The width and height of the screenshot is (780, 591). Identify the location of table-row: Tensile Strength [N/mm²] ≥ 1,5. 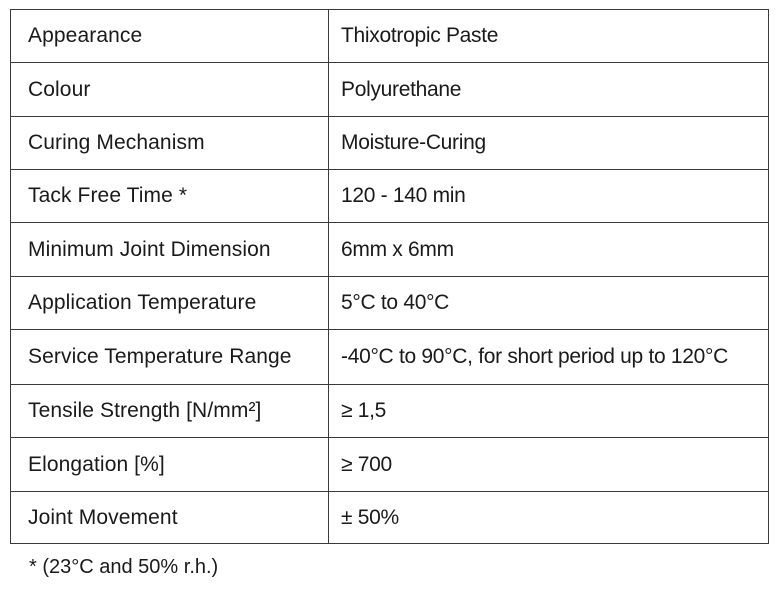
(389, 411).